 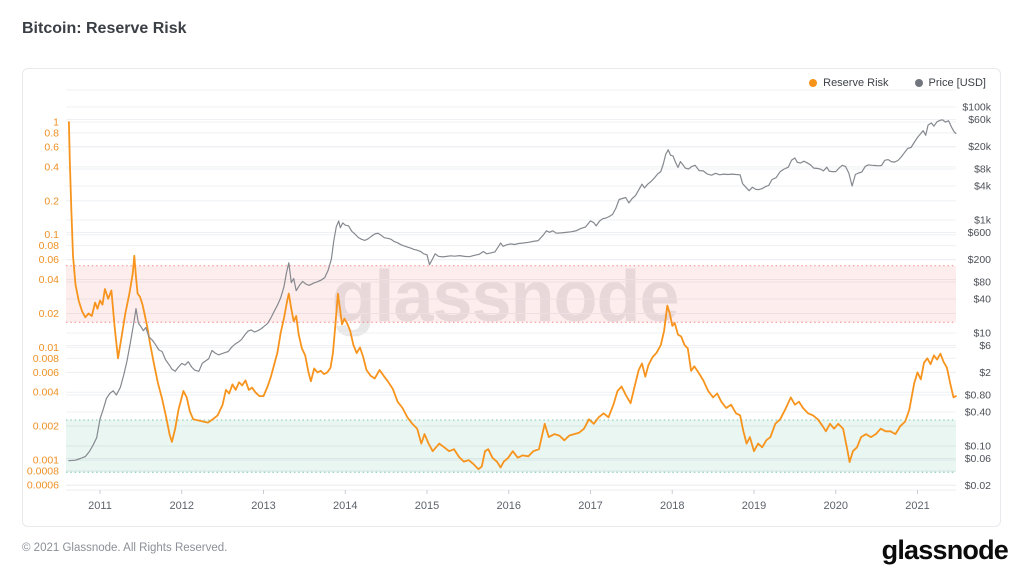 What do you see at coordinates (897, 83) in the screenshot?
I see `chart-legend: Reserve Risk Price [USD]` at bounding box center [897, 83].